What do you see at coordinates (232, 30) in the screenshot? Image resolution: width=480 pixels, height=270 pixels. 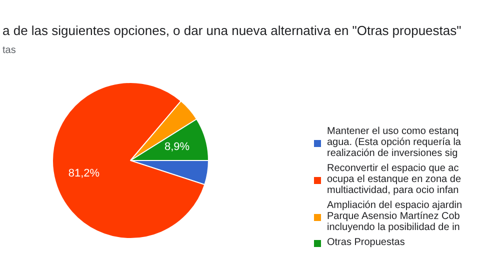 I see `chart-title: a de las siguientes opciones, o dar una nueva alternativa en "Otras propuestas"` at bounding box center [232, 30].